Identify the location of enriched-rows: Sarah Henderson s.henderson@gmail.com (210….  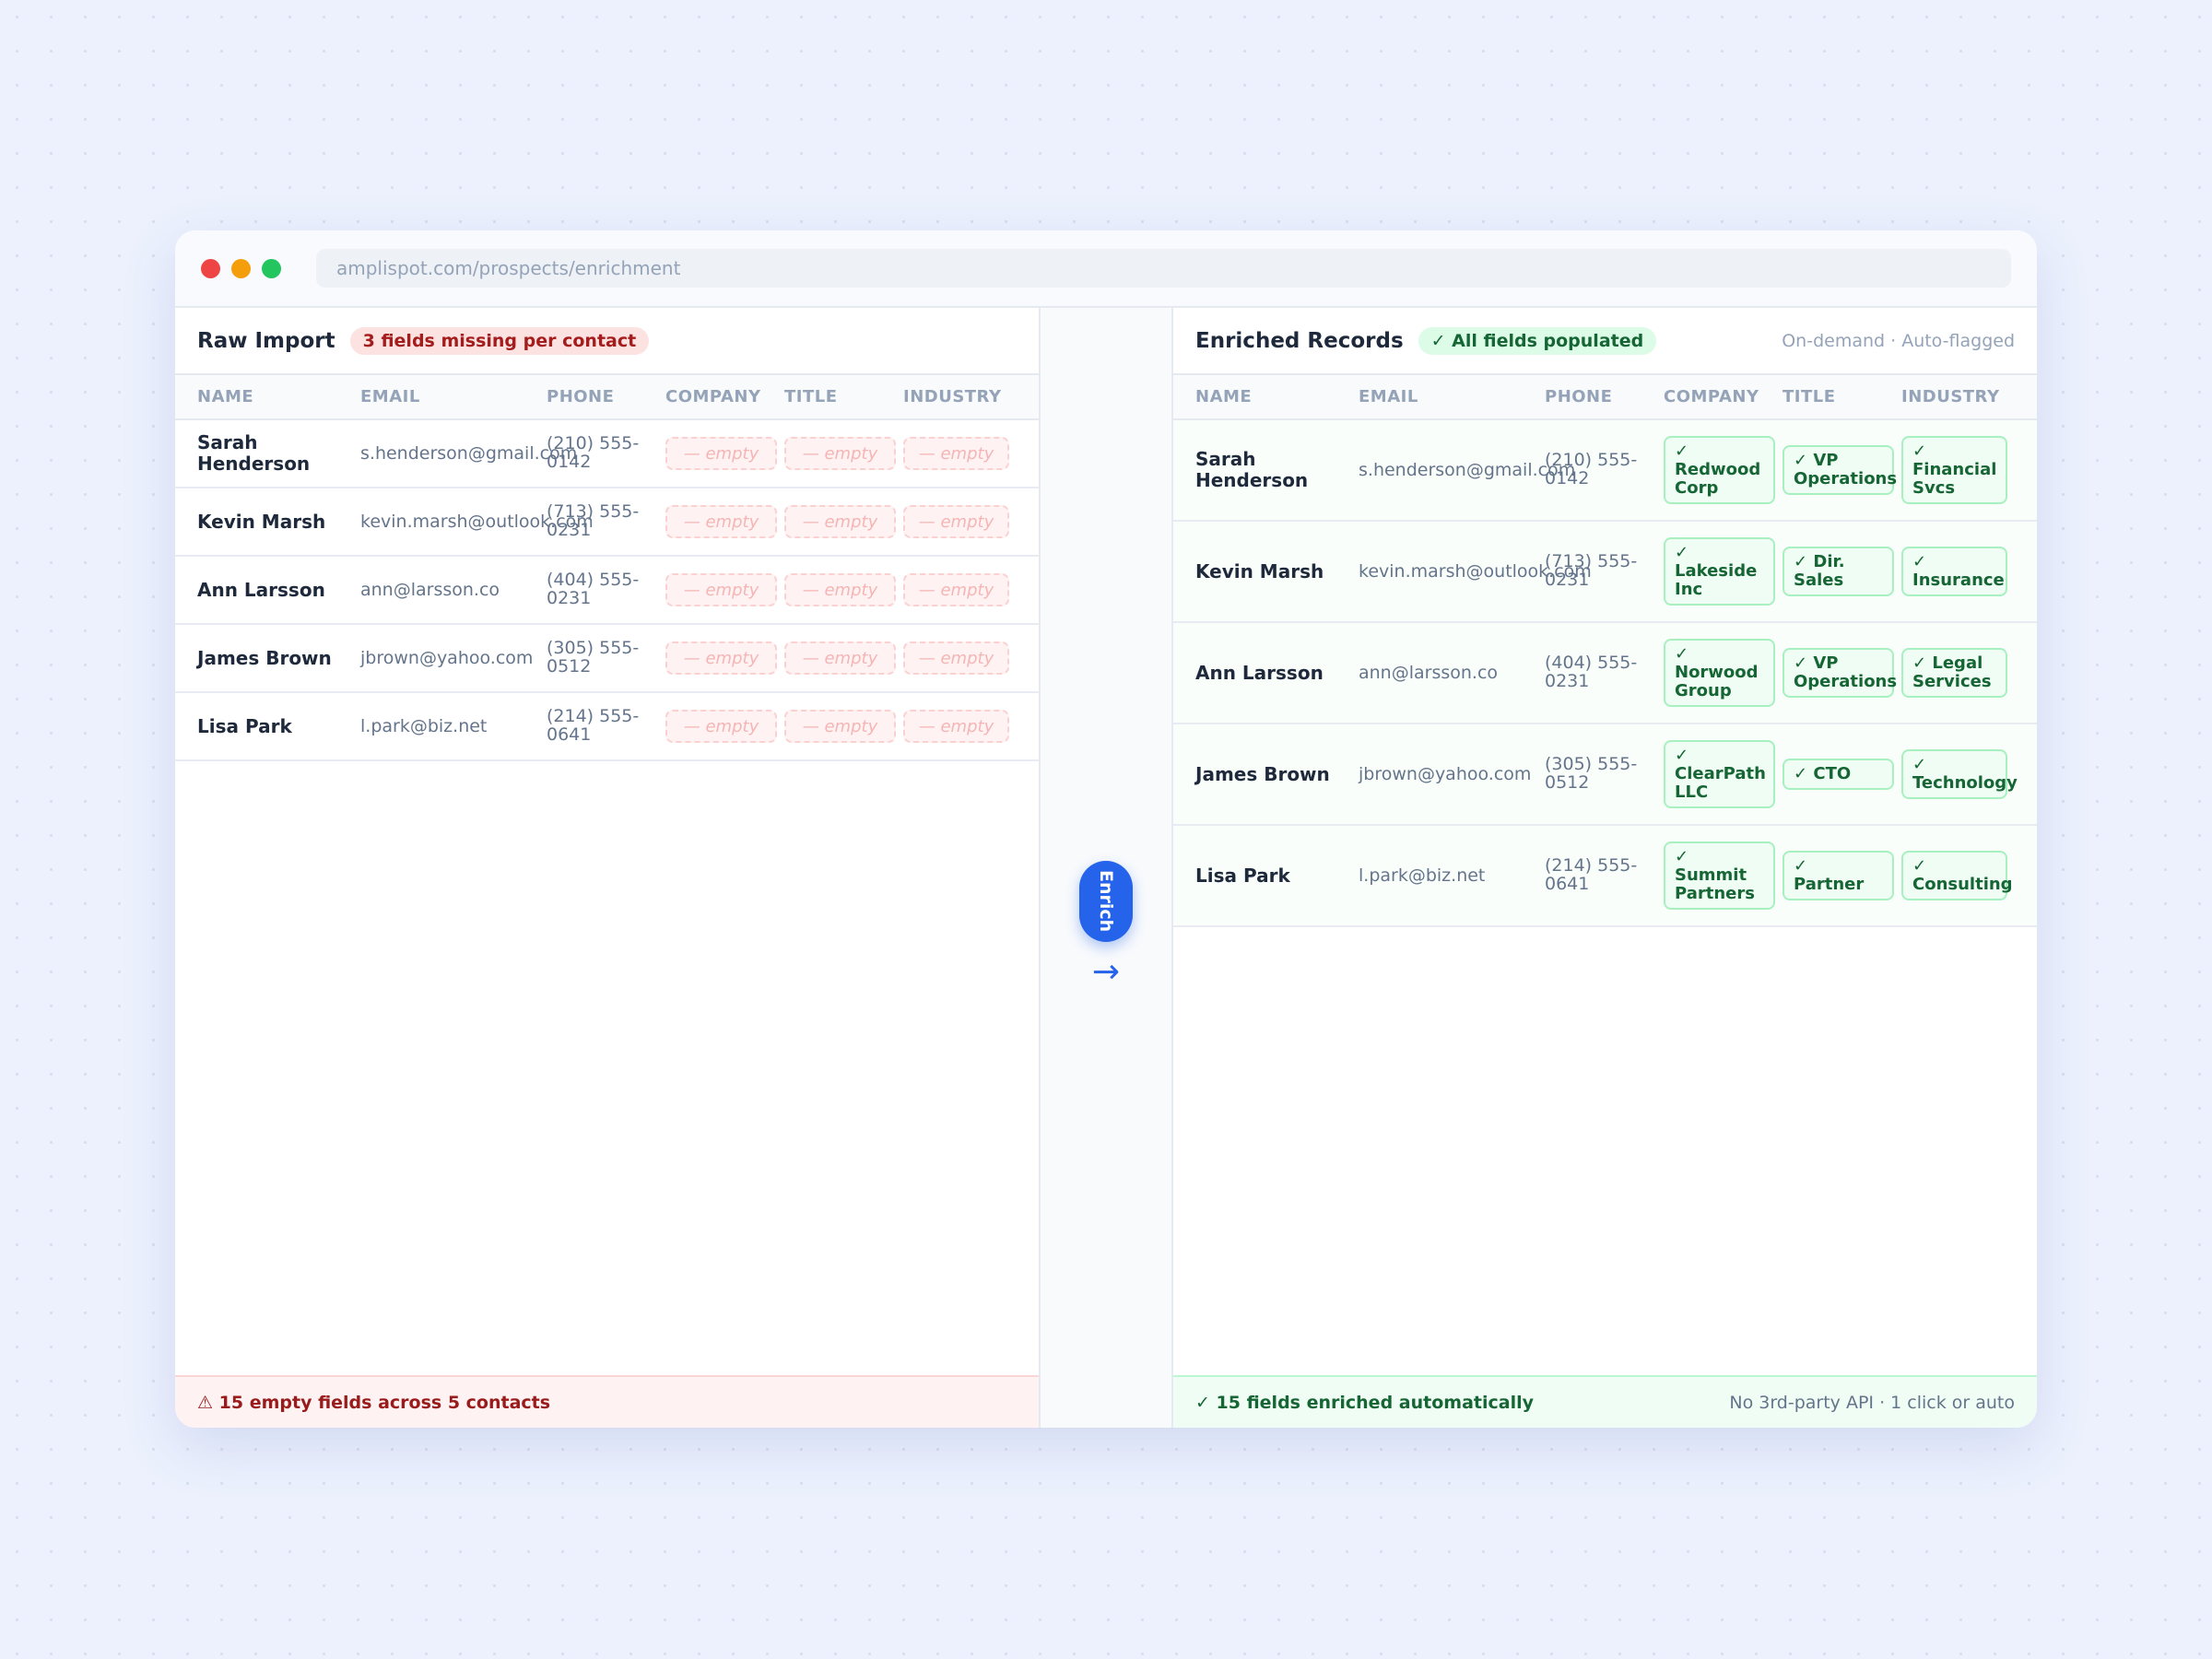
(1605, 673).